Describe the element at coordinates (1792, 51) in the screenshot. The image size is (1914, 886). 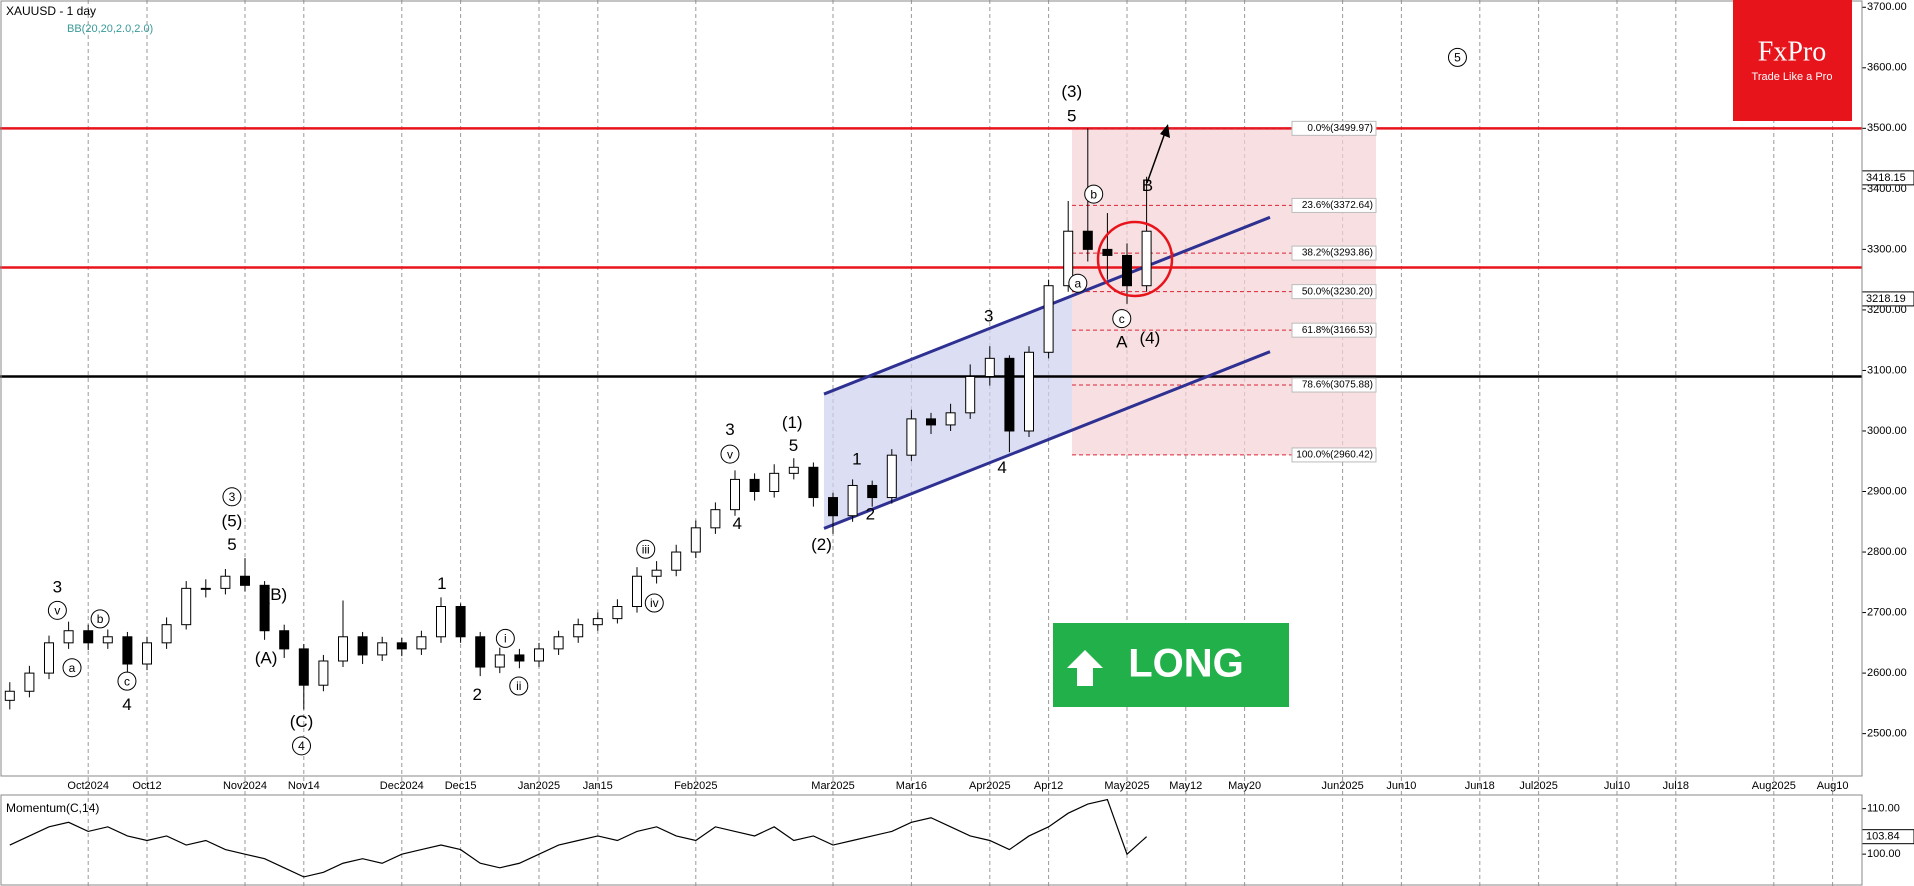
I see `logo-name: FxPro` at that location.